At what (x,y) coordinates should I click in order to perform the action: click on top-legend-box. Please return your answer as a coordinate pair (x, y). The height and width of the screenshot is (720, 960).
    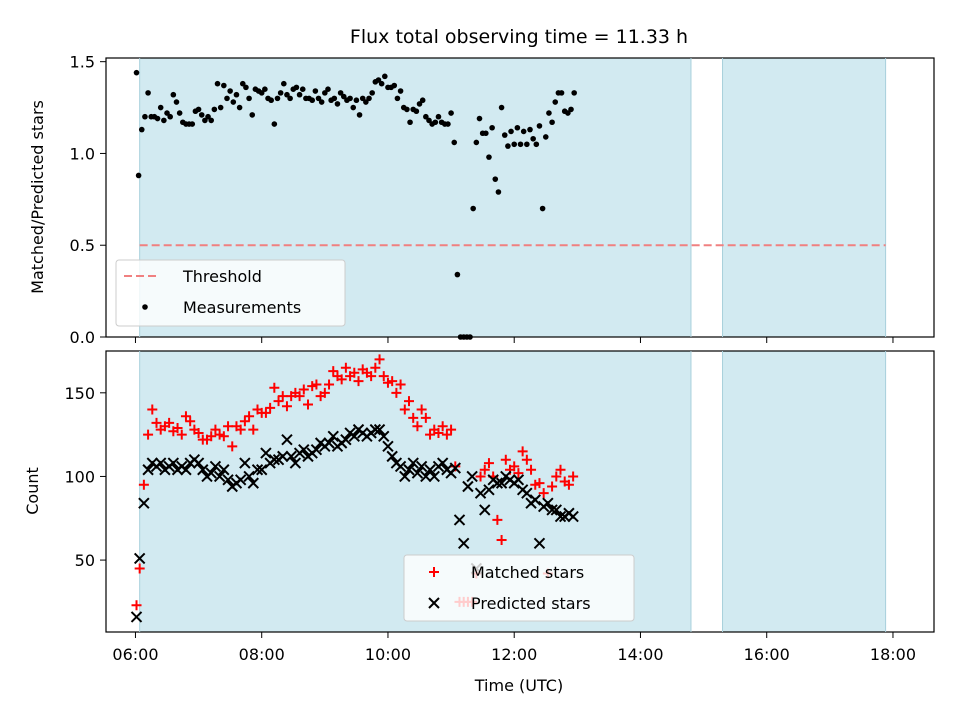
    Looking at the image, I should click on (230, 293).